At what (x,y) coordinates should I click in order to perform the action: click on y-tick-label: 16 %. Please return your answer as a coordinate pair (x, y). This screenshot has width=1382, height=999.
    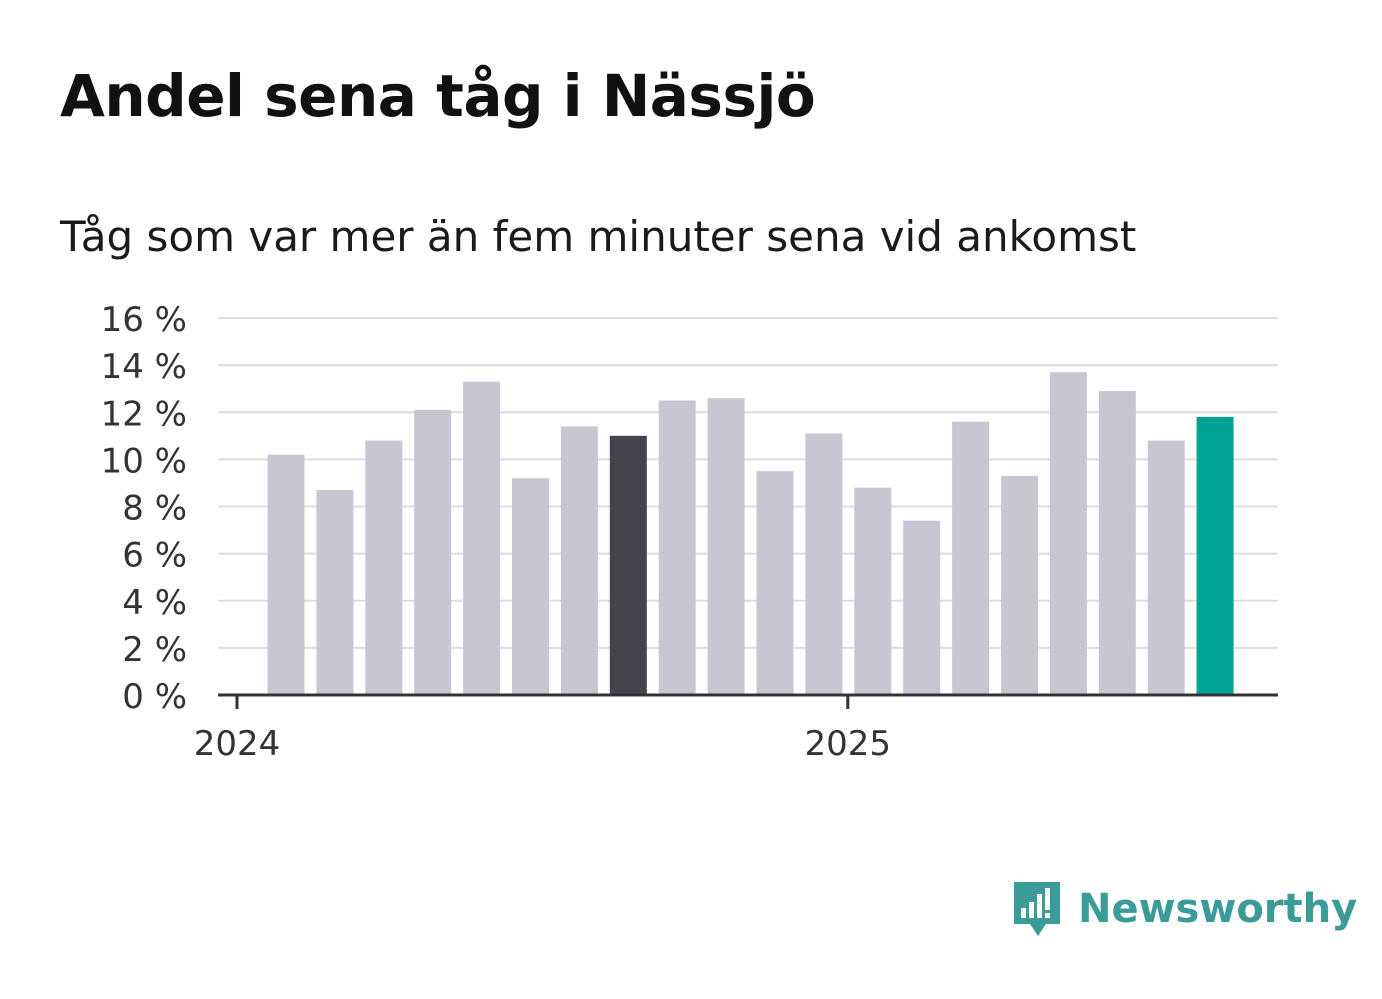
    Looking at the image, I should click on (144, 320).